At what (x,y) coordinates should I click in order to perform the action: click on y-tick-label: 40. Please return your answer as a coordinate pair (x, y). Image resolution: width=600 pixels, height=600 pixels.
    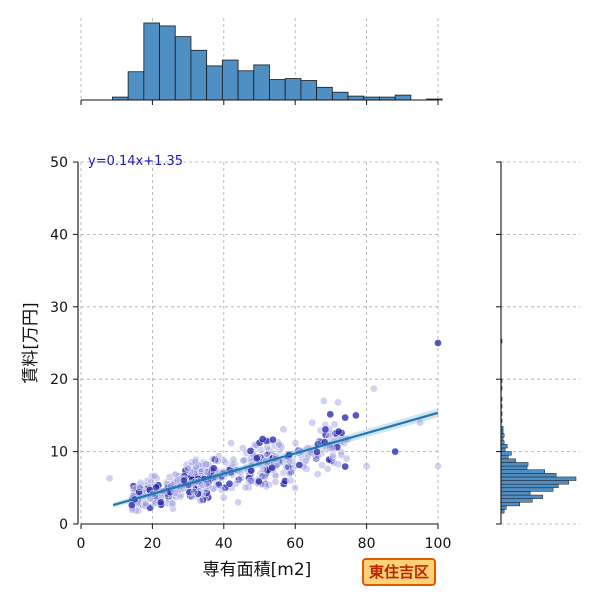
    Looking at the image, I should click on (59, 235).